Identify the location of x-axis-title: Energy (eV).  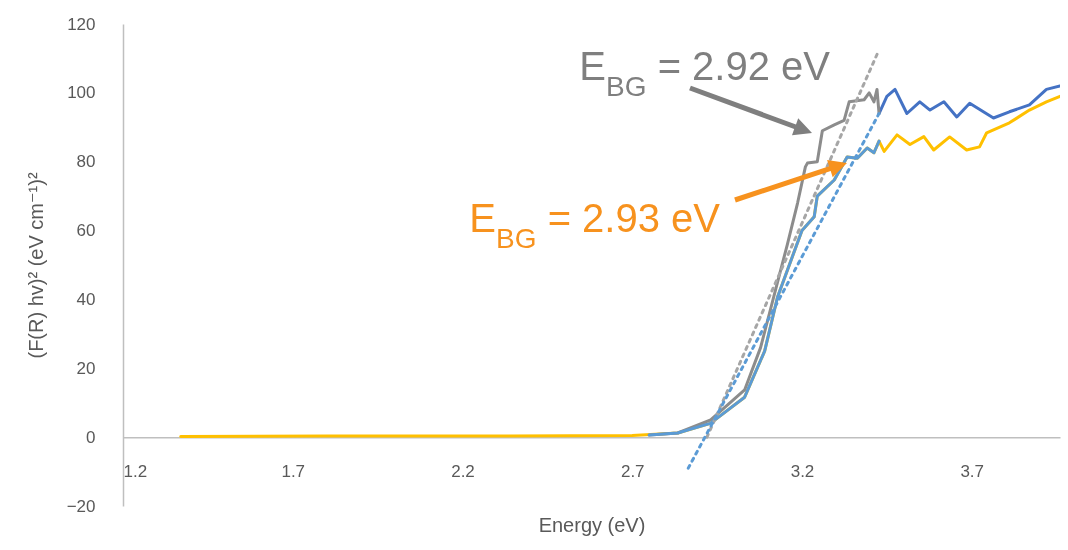
(592, 524).